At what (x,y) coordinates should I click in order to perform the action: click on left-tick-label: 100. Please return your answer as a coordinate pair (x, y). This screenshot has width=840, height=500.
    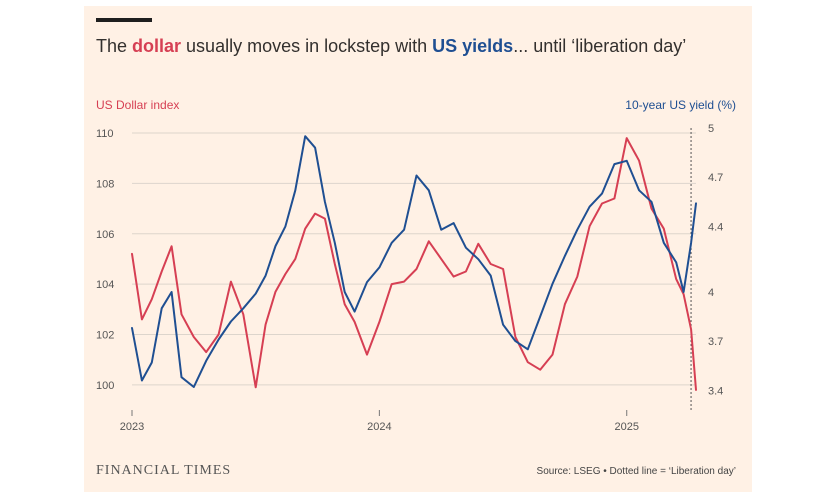
    Looking at the image, I should click on (105, 386).